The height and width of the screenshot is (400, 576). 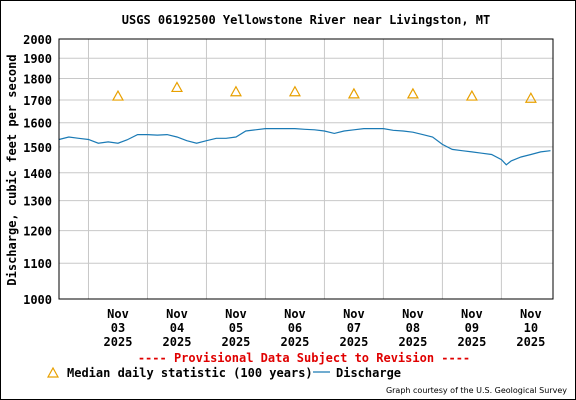 What do you see at coordinates (413, 328) in the screenshot?
I see `x-tick-label: 08` at bounding box center [413, 328].